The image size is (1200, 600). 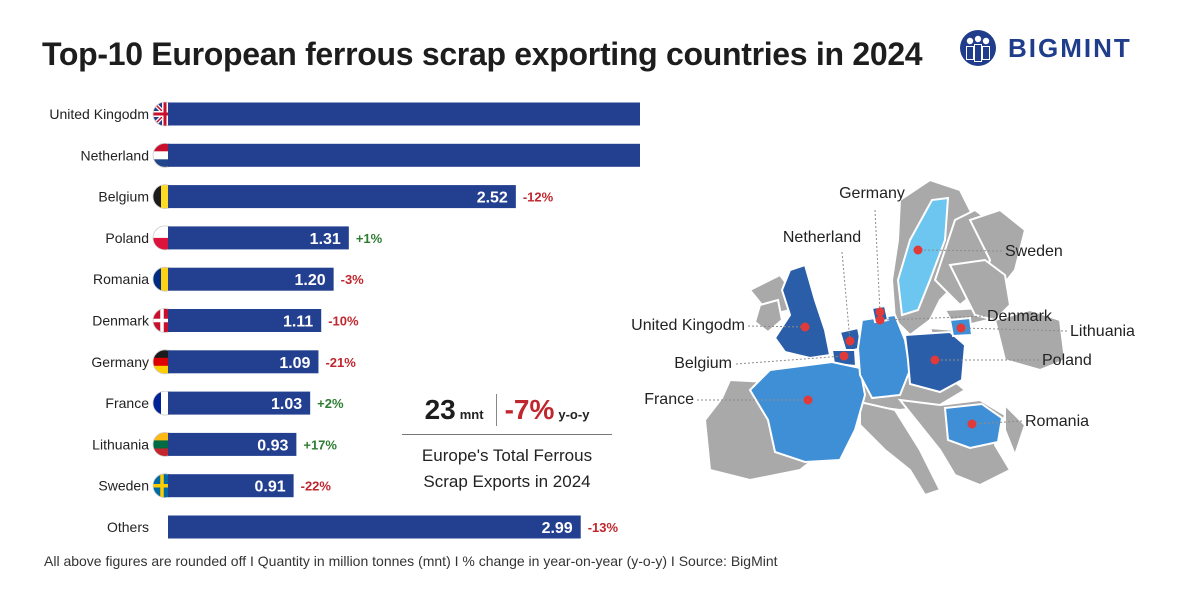 I want to click on category-label: Sweden, so click(x=123, y=486).